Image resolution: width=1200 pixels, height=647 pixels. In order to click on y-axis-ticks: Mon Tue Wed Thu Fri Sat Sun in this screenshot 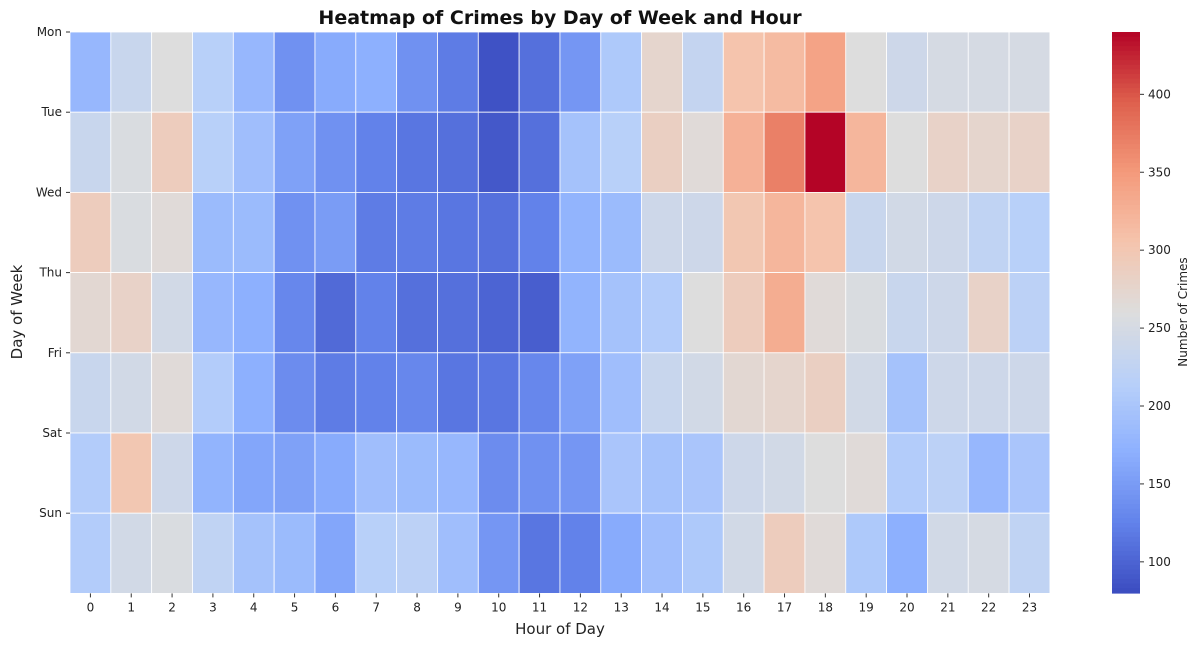, I will do `click(53, 272)`.